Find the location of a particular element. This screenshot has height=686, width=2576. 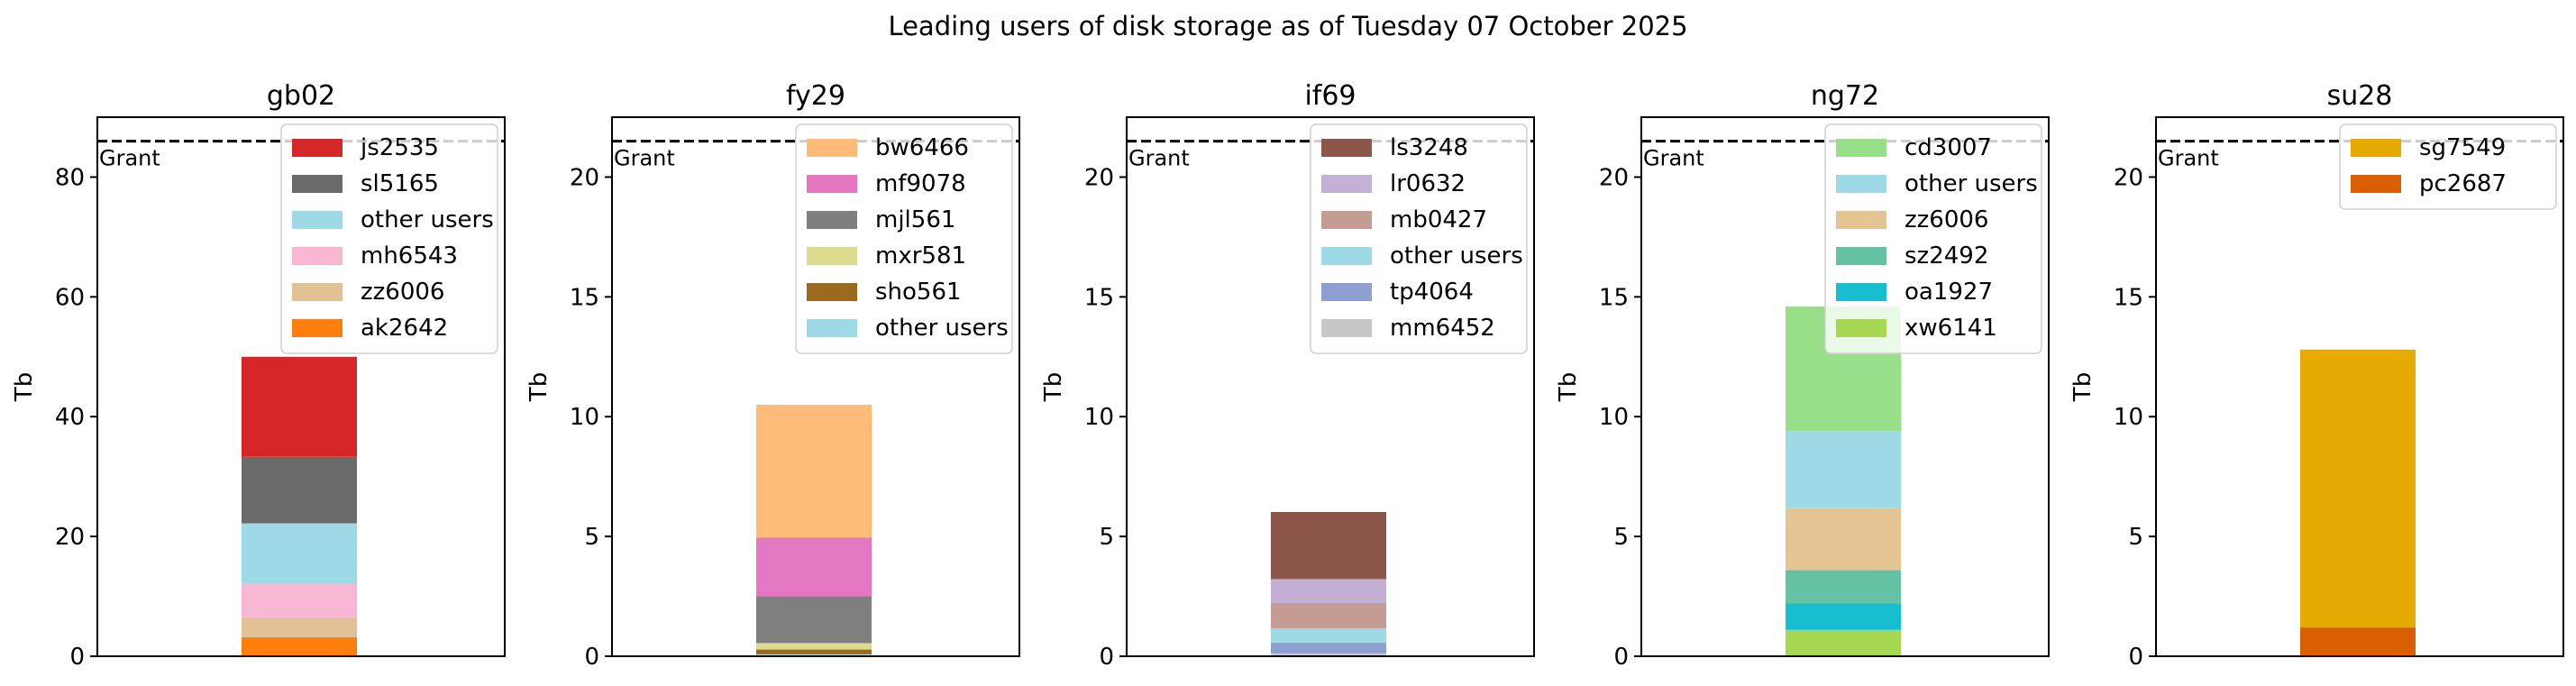

y-tick-label: 80 is located at coordinates (70, 177).